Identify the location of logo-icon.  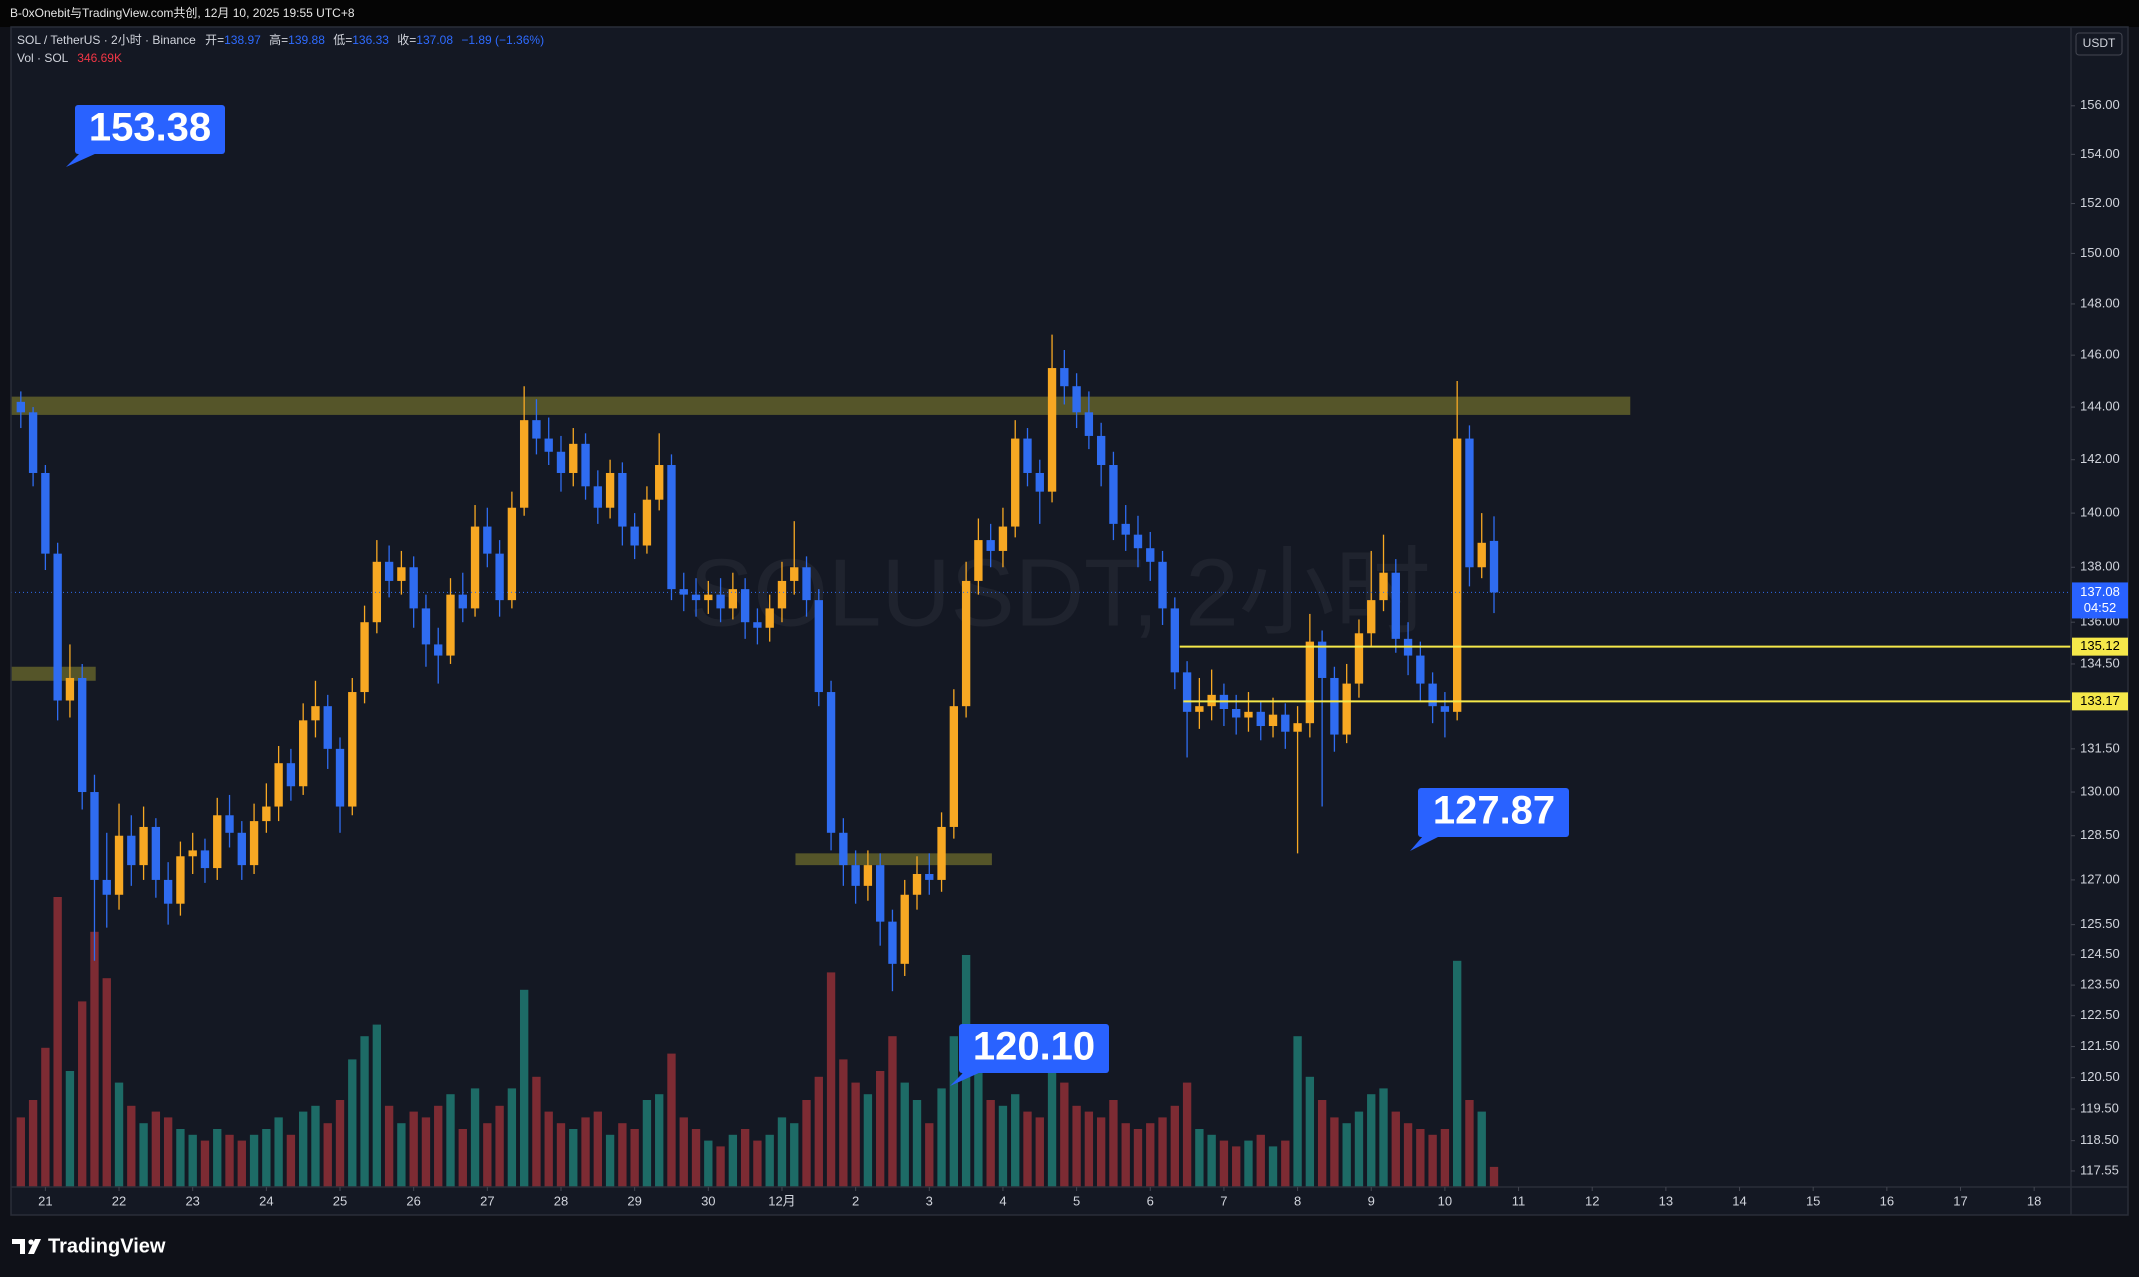
(26, 1246).